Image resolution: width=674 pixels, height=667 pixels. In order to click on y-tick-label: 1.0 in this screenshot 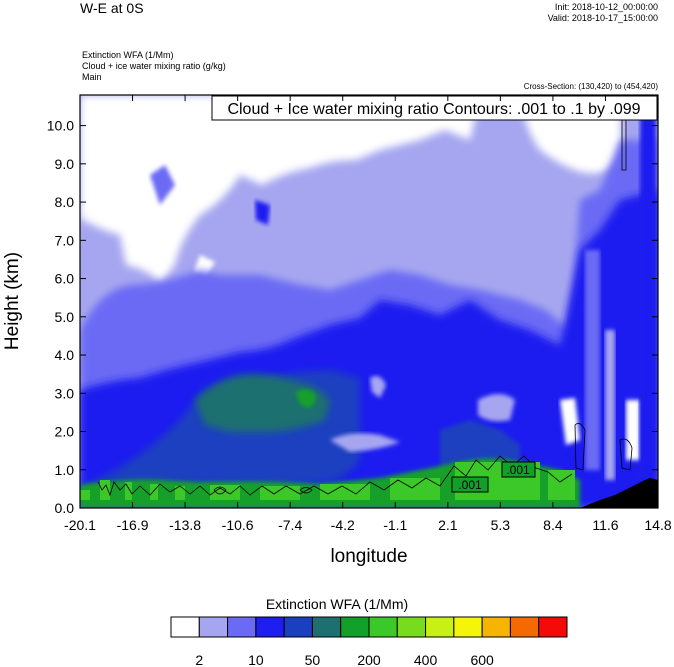, I will do `click(65, 470)`.